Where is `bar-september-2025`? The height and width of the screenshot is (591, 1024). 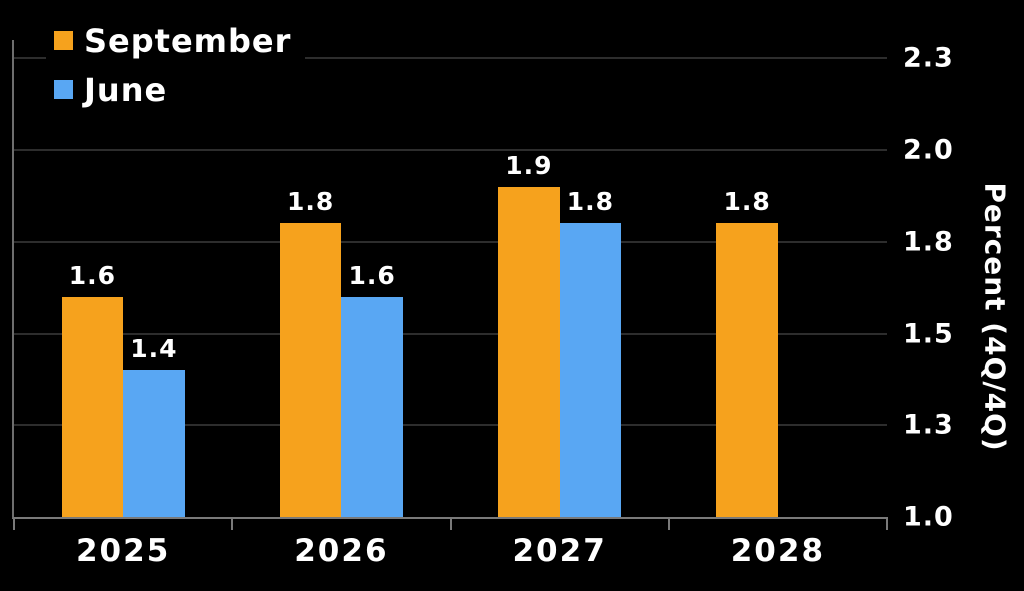 bar-september-2025 is located at coordinates (92, 406).